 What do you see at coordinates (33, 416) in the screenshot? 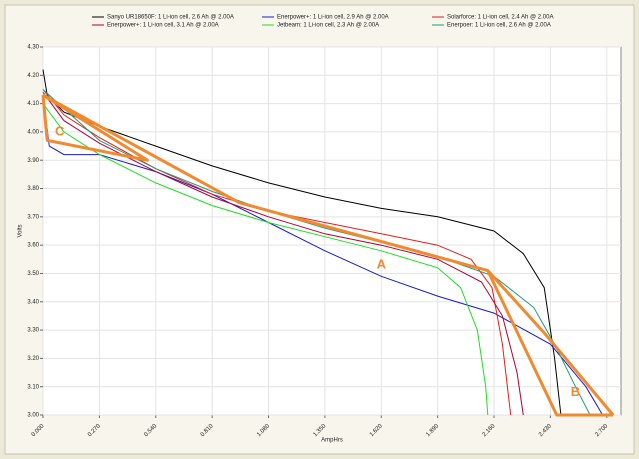
I see `y-tick-label: 3.00` at bounding box center [33, 416].